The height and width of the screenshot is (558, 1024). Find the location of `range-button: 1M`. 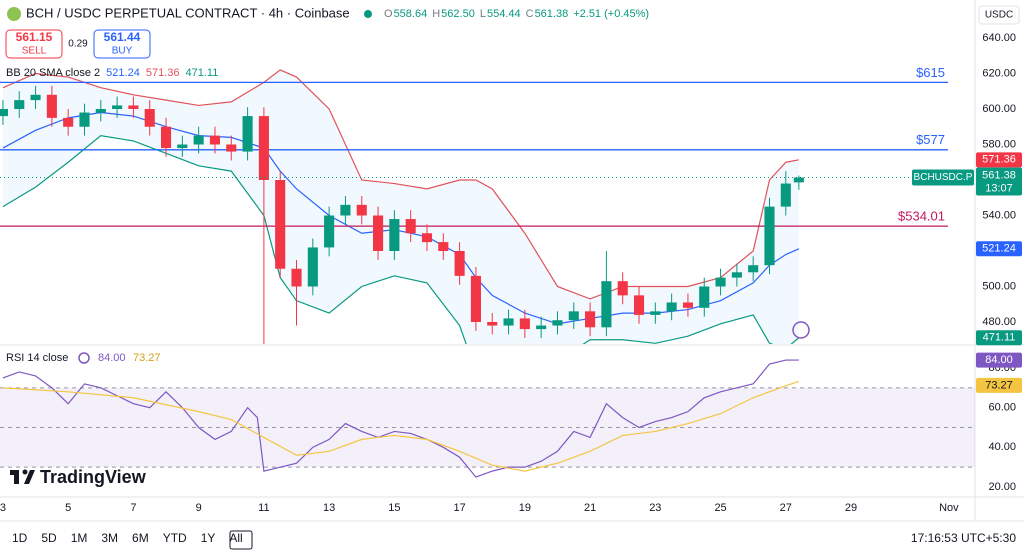

range-button: 1M is located at coordinates (79, 538).